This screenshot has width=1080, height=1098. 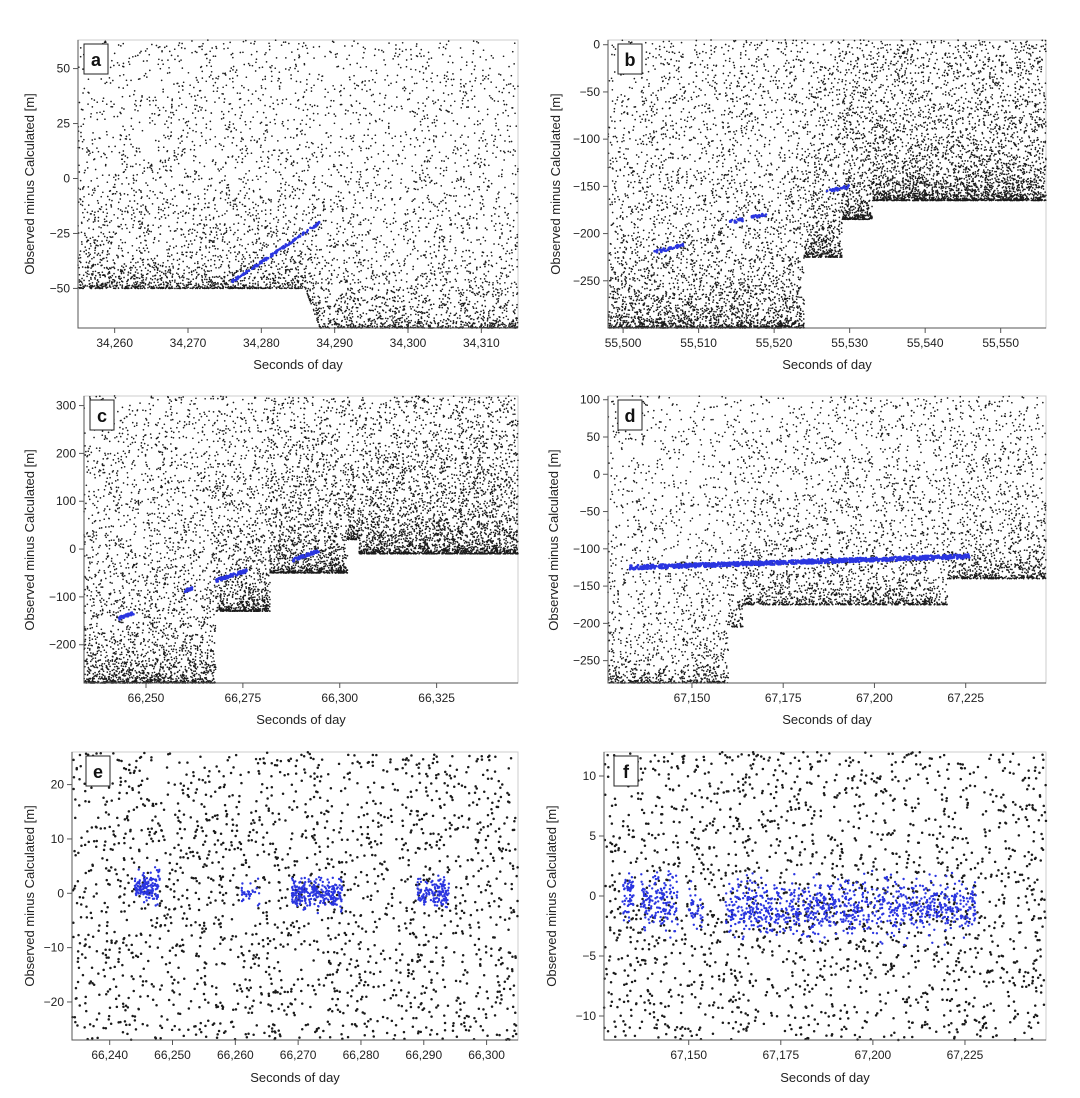 What do you see at coordinates (295, 1077) in the screenshot?
I see `panel-e-xlabel: Seconds of day` at bounding box center [295, 1077].